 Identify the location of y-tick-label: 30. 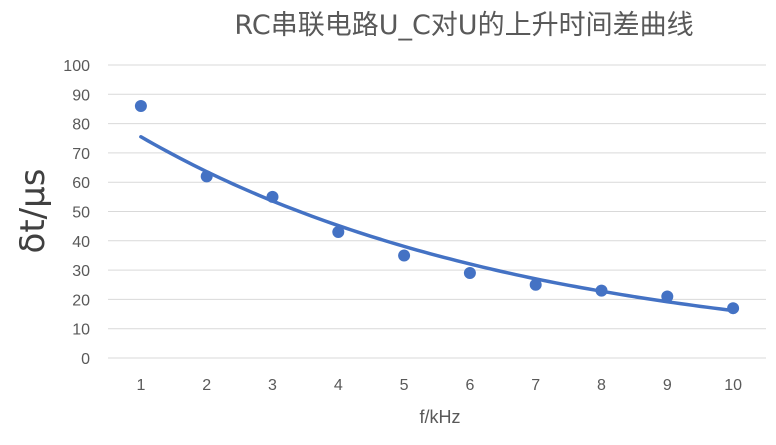
(81, 271).